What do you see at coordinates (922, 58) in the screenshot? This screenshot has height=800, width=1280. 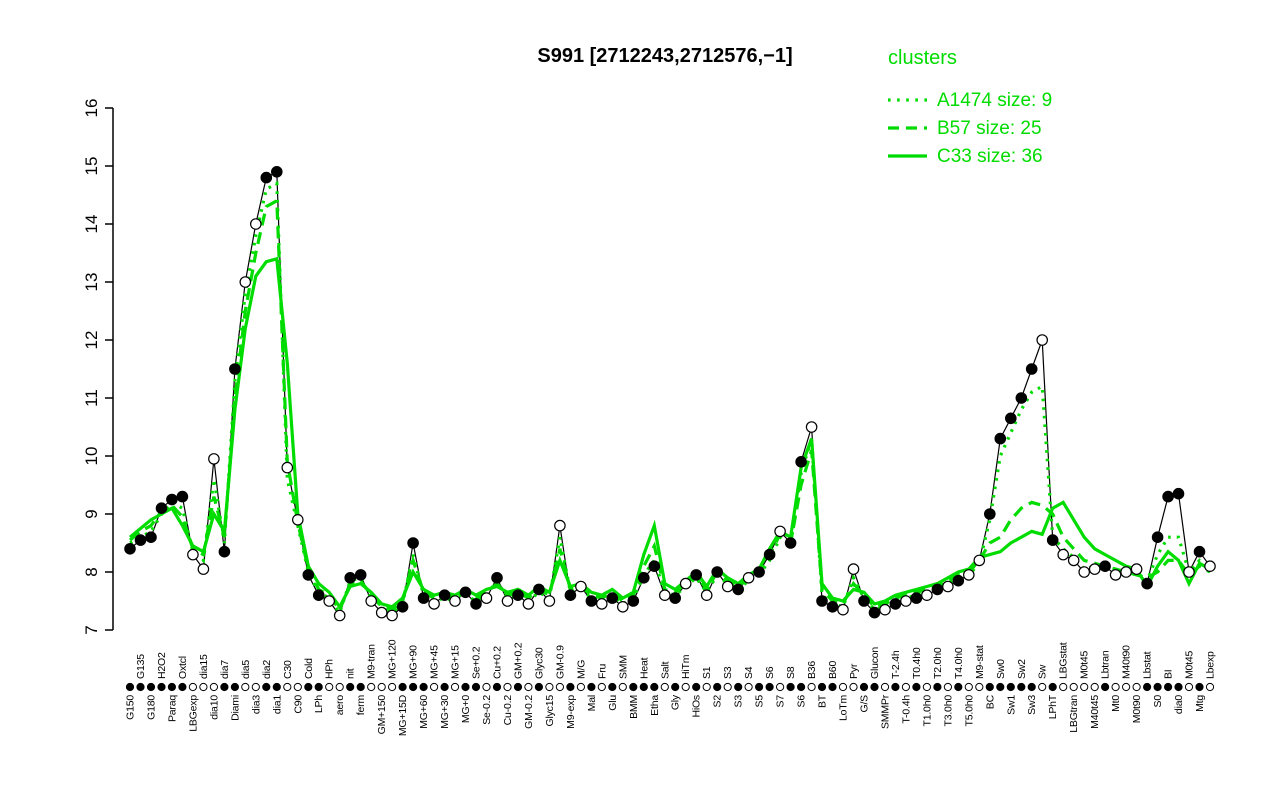 I see `legend-title: clusters` at bounding box center [922, 58].